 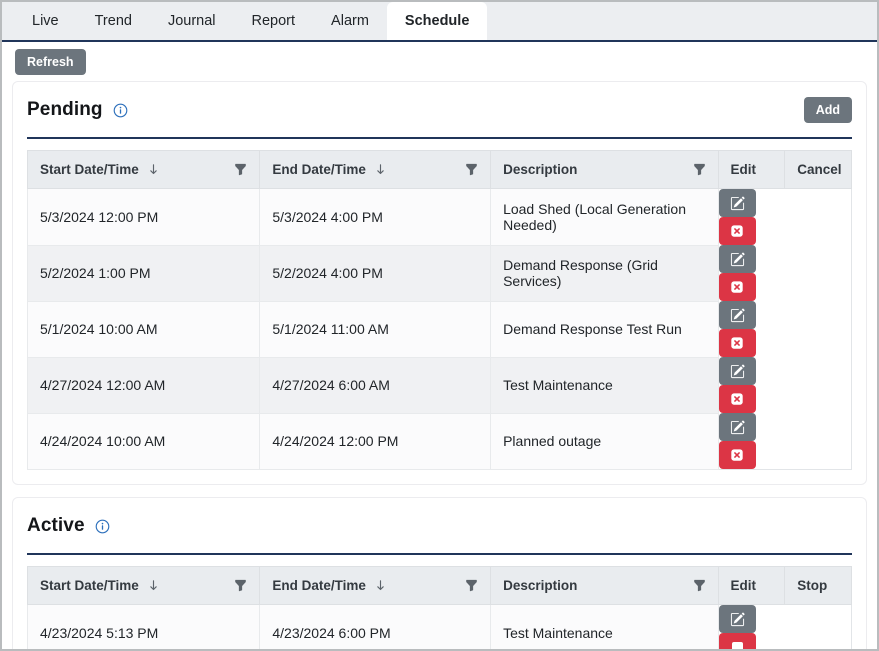 What do you see at coordinates (191, 21) in the screenshot?
I see `tab-journal: Journal` at bounding box center [191, 21].